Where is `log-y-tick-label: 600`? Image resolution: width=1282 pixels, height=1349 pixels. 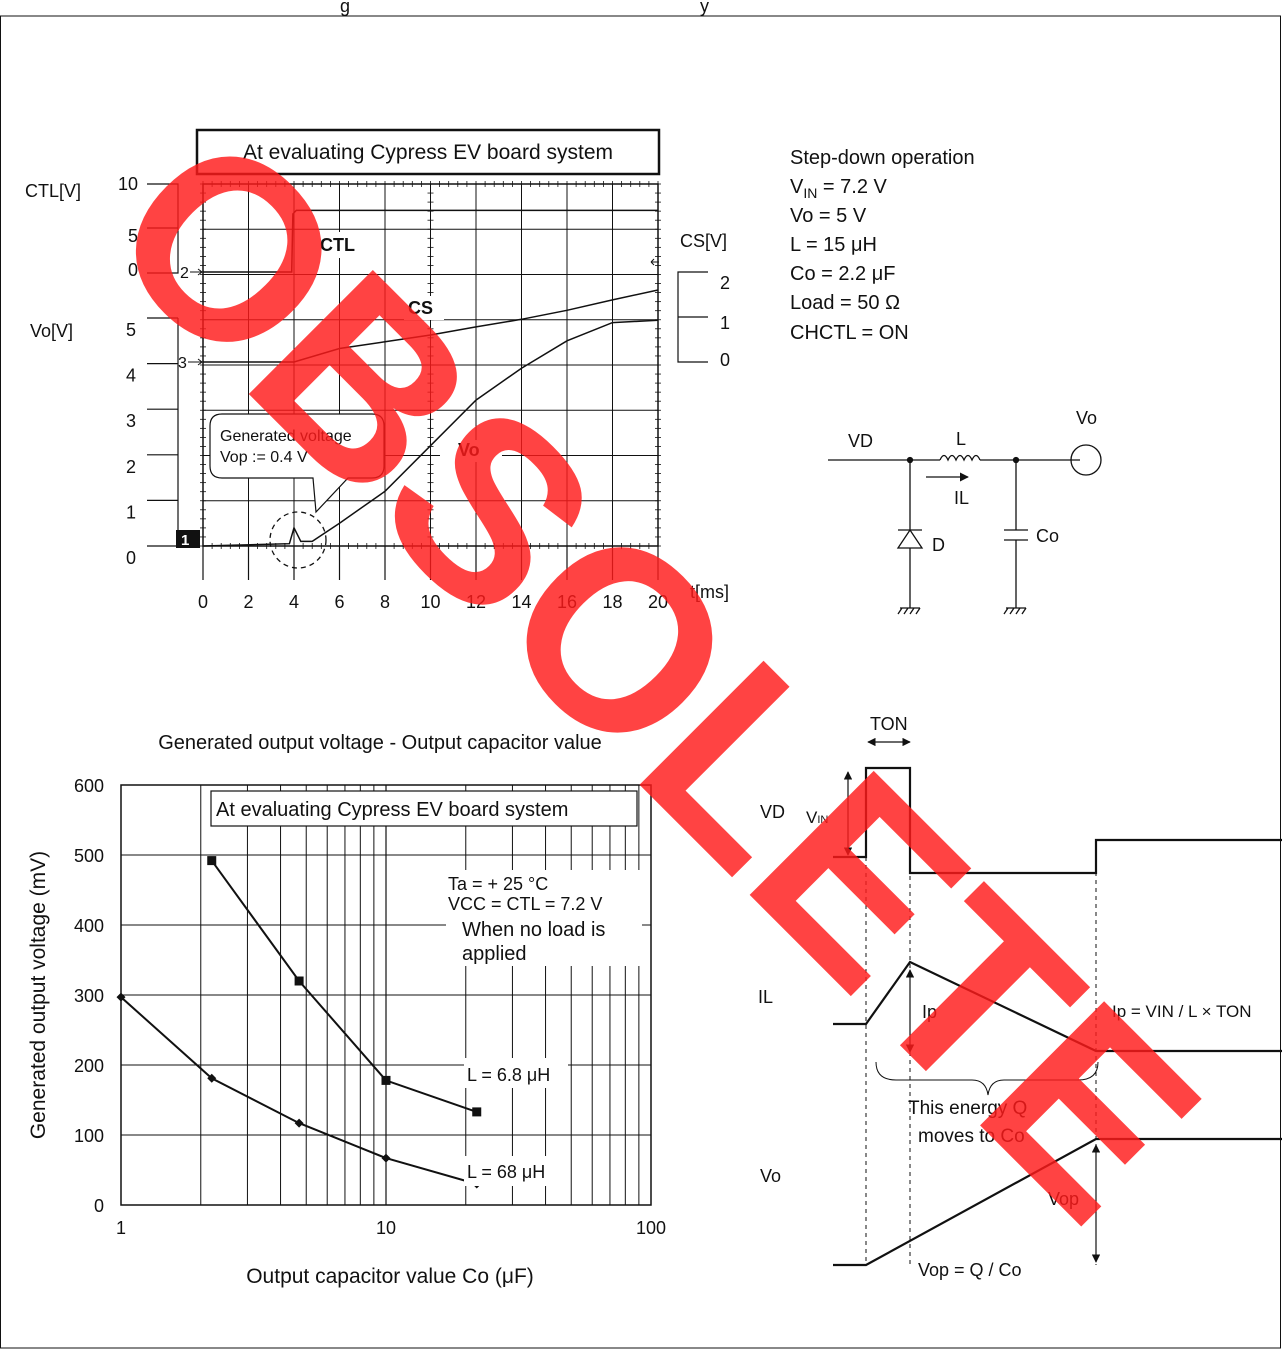
log-y-tick-label: 600 is located at coordinates (89, 786).